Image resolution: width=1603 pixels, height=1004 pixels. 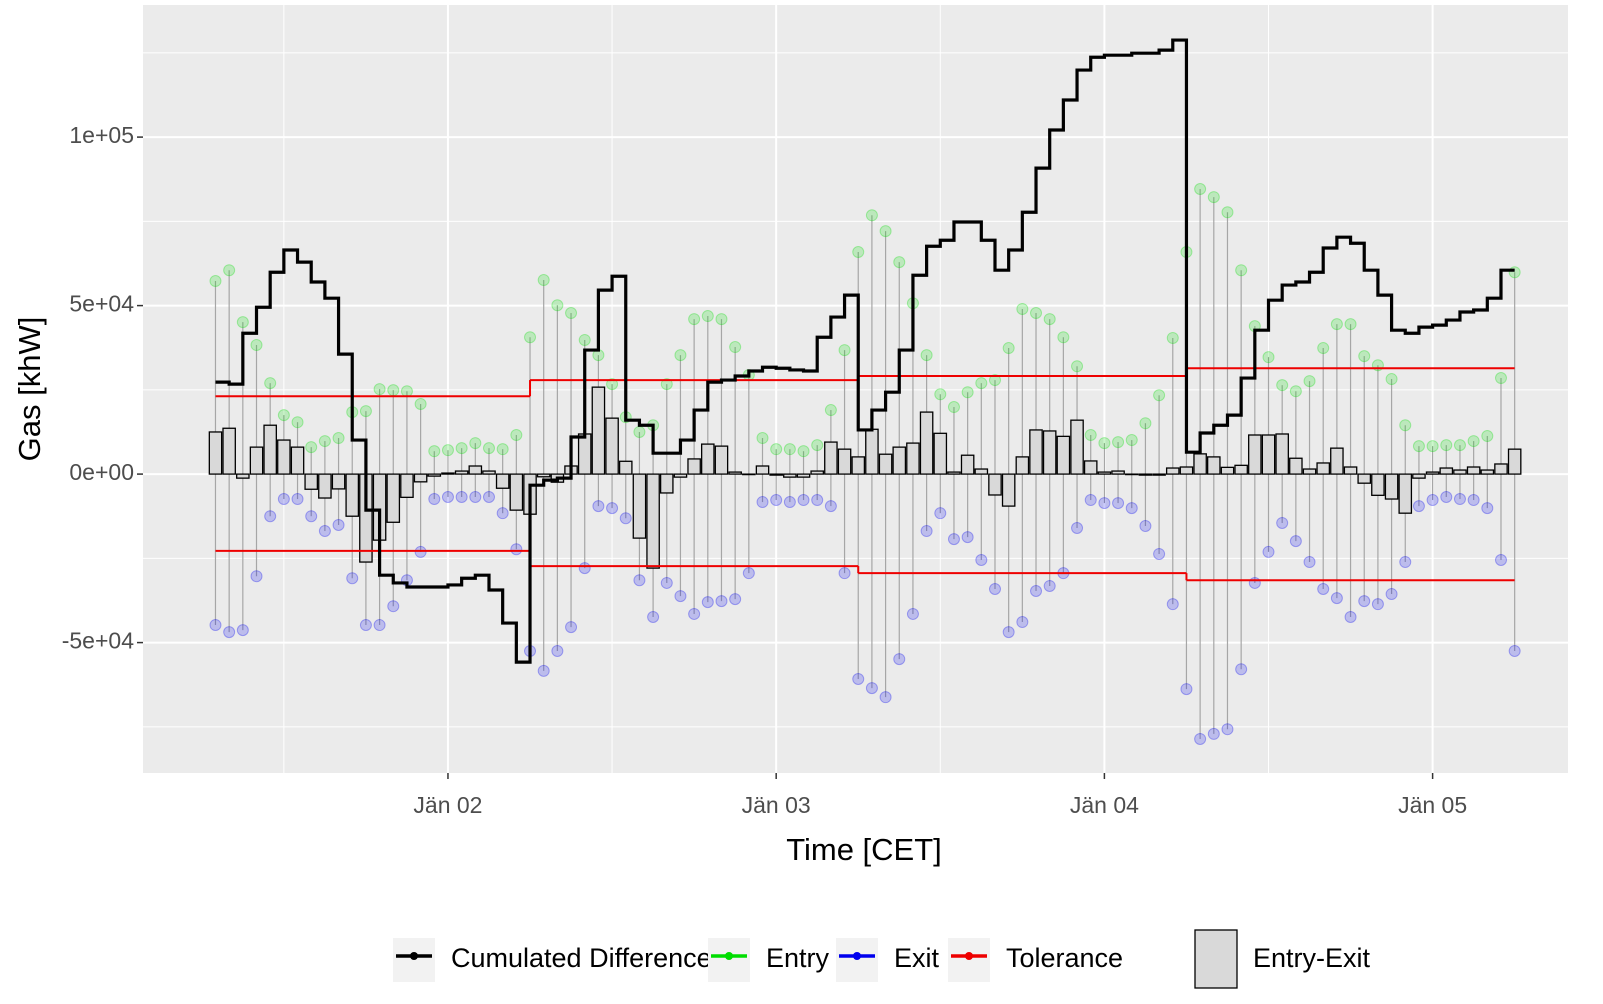 What do you see at coordinates (98, 641) in the screenshot?
I see `y-tick-label: -5e+04` at bounding box center [98, 641].